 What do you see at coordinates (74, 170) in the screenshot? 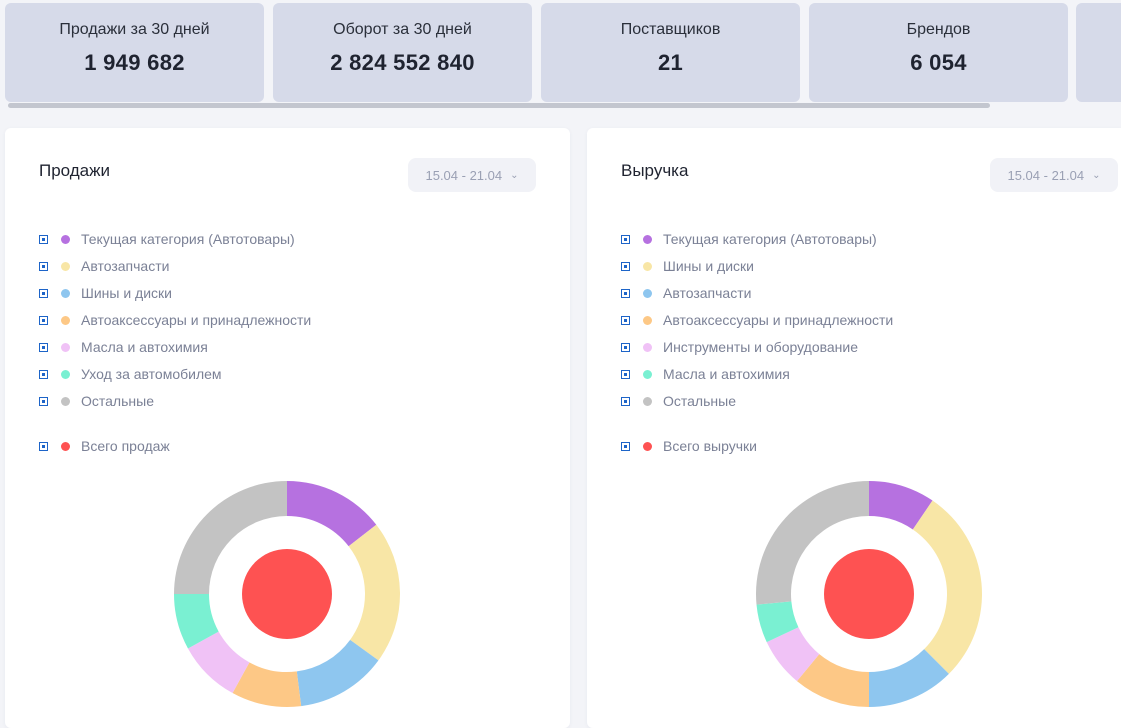
I see `panel-title: Продажи` at bounding box center [74, 170].